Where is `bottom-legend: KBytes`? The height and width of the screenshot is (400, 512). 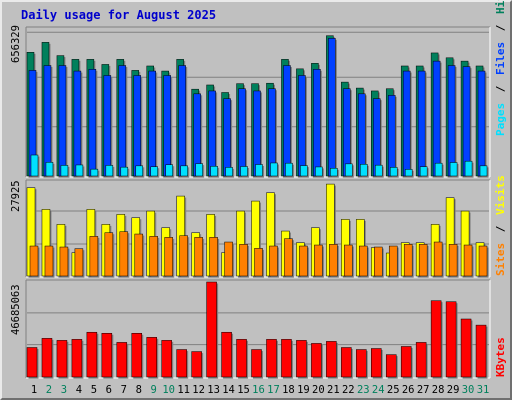 bottom-legend: KBytes is located at coordinates (500, 357).